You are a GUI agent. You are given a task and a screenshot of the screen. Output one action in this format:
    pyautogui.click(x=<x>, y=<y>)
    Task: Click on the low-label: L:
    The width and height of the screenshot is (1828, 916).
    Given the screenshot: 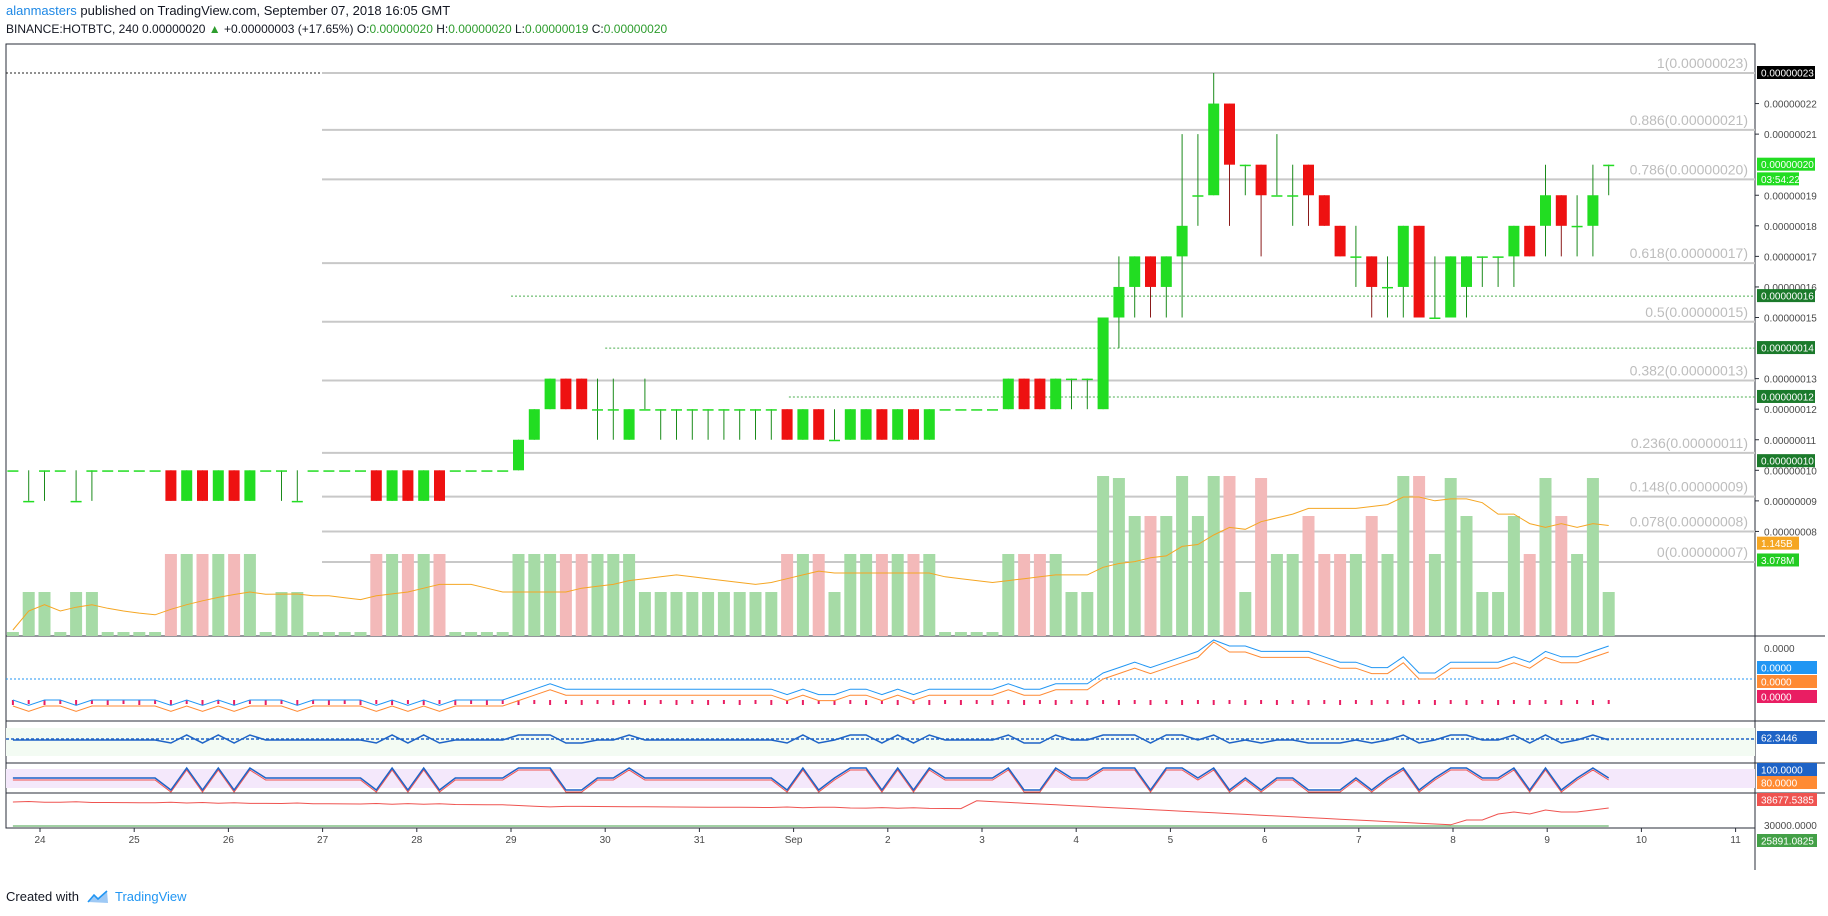 What is the action you would take?
    pyautogui.click(x=520, y=29)
    